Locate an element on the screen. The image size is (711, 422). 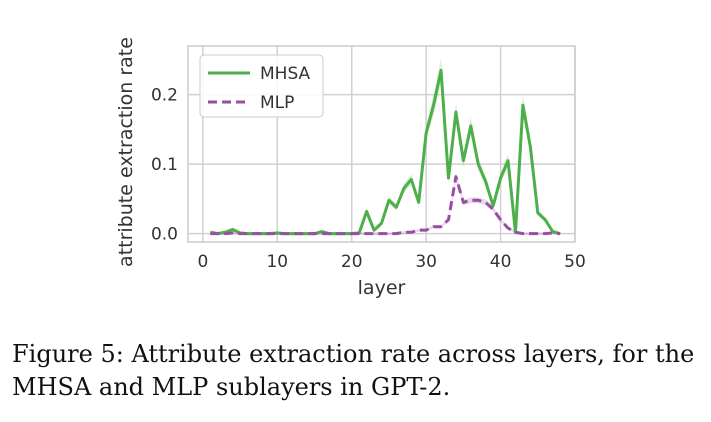
x-tick-label: 10 is located at coordinates (277, 262).